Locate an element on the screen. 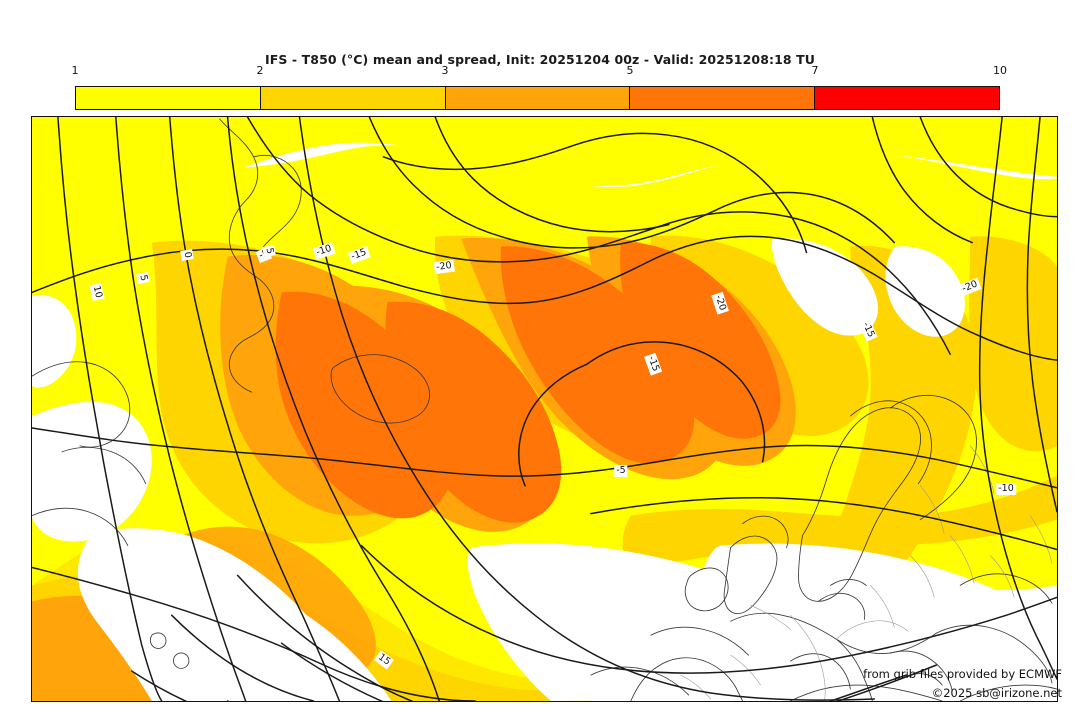 Image resolution: width=1080 pixels, height=718 pixels. spread-colorbar is located at coordinates (537, 98).